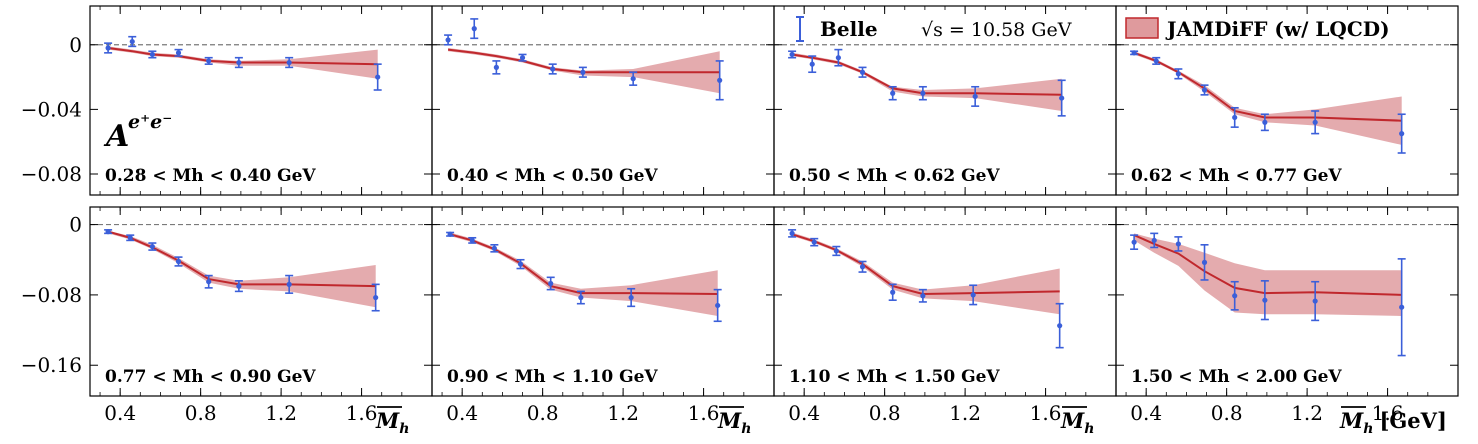 The width and height of the screenshot is (1478, 444). I want to click on y-tick-label-row1-0: 0, so click(75, 225).